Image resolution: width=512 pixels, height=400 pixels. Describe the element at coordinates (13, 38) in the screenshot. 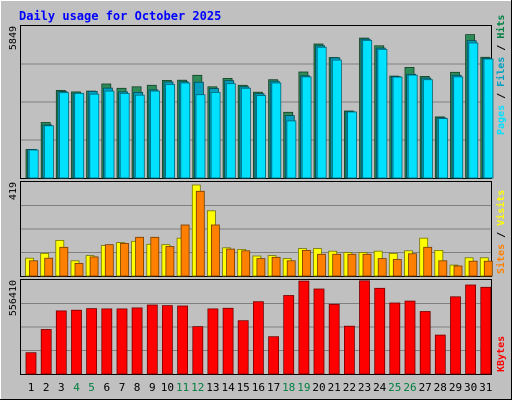

I see `ymax-label-pages: 5849` at that location.